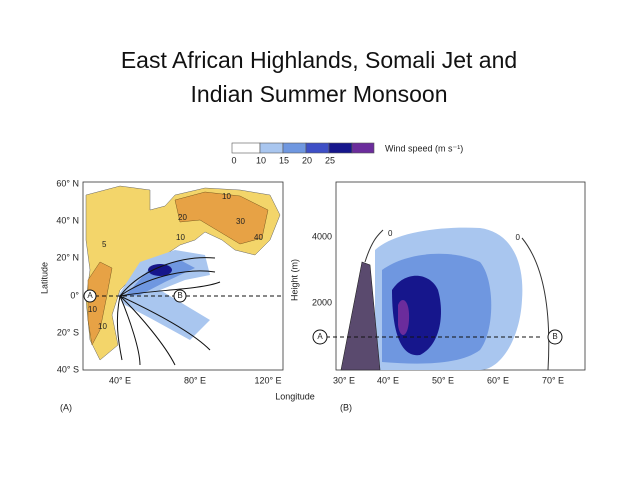 This screenshot has width=638, height=493. What do you see at coordinates (295, 396) in the screenshot?
I see `x-title: Longitude` at bounding box center [295, 396].